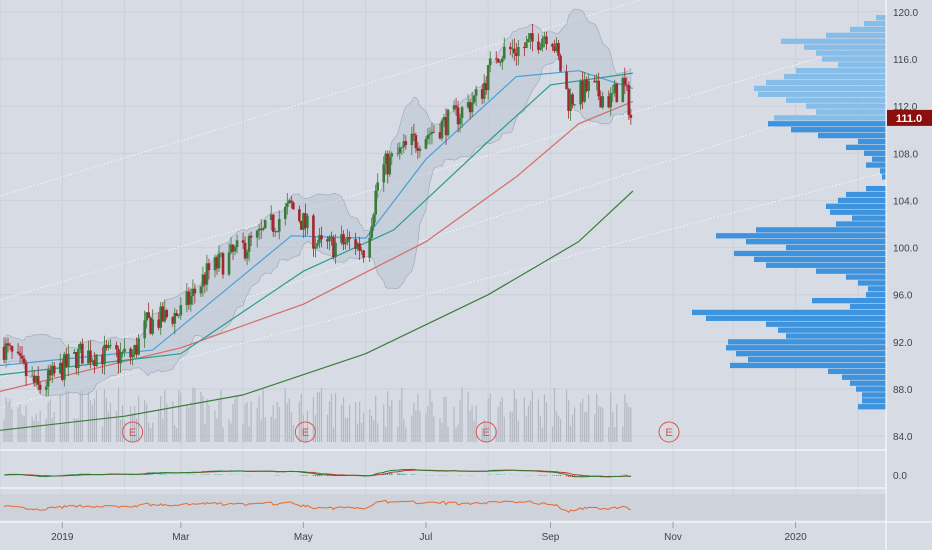 The width and height of the screenshot is (932, 550). What do you see at coordinates (905, 249) in the screenshot?
I see `price-axis-tick: 100.0` at bounding box center [905, 249].